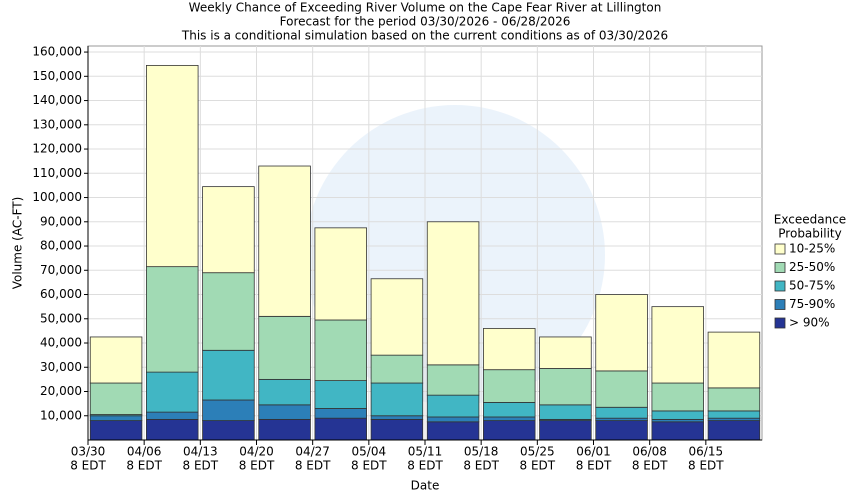 The height and width of the screenshot is (500, 850). Describe the element at coordinates (57, 173) in the screenshot. I see `y-tick-label: 110,000` at that location.